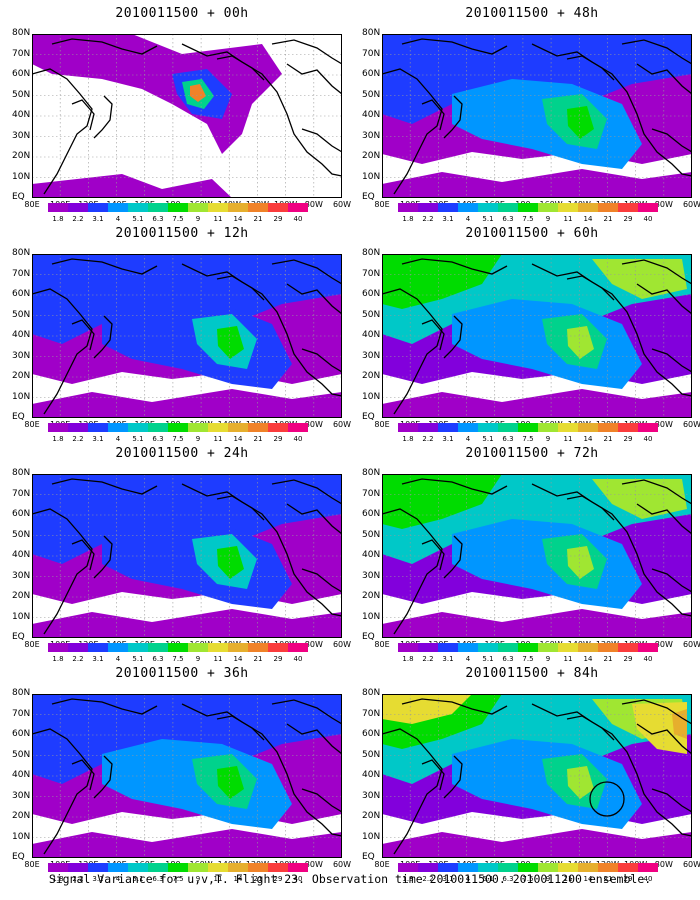 This screenshot has width=700, height=900. What do you see at coordinates (532, 673) in the screenshot?
I see `panel-title: 2010011500 + 84h` at bounding box center [532, 673].